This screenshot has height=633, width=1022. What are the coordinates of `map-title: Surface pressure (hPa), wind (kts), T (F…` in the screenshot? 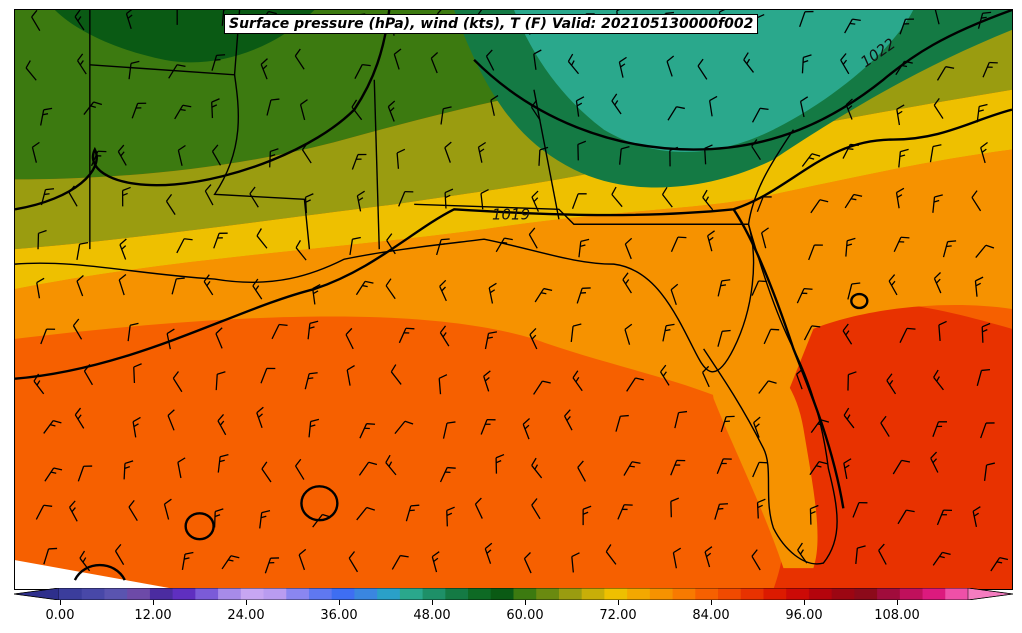 It's located at (491, 24).